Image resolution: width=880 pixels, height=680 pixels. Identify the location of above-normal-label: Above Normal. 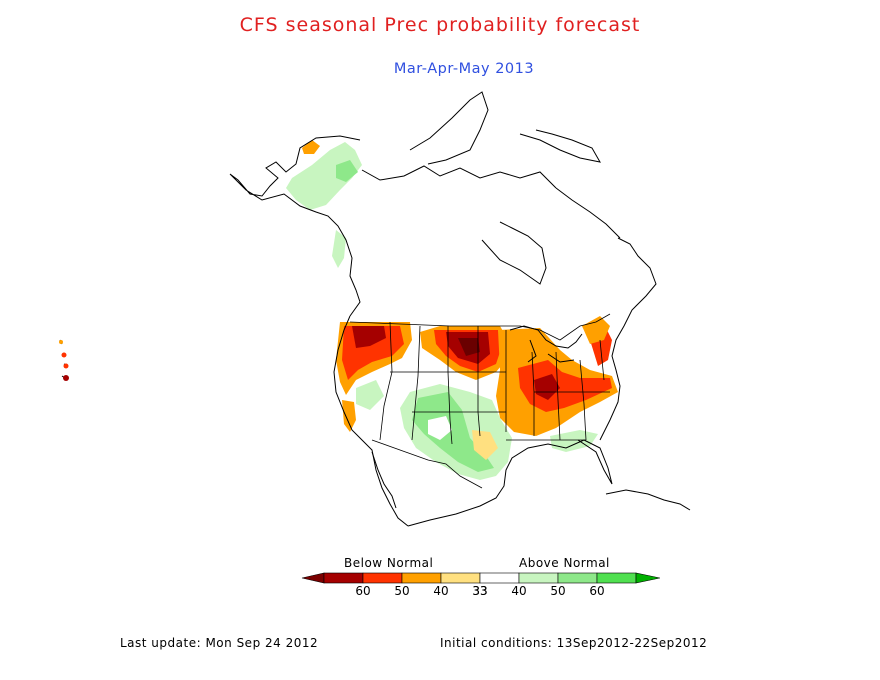
(564, 563).